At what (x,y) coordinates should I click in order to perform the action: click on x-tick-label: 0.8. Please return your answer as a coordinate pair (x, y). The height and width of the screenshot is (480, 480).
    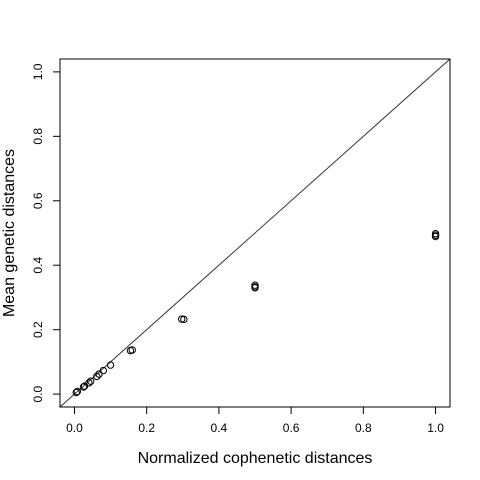
    Looking at the image, I should click on (363, 428).